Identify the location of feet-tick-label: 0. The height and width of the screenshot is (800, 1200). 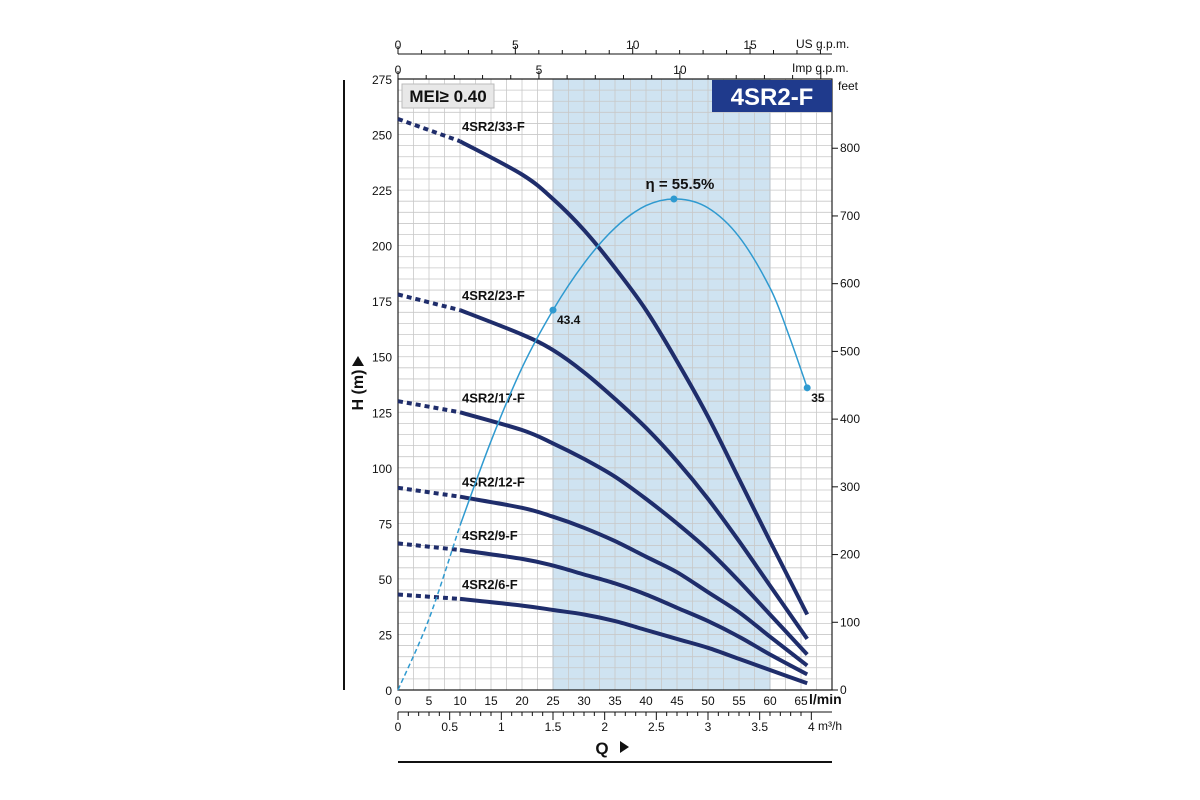
(843, 690).